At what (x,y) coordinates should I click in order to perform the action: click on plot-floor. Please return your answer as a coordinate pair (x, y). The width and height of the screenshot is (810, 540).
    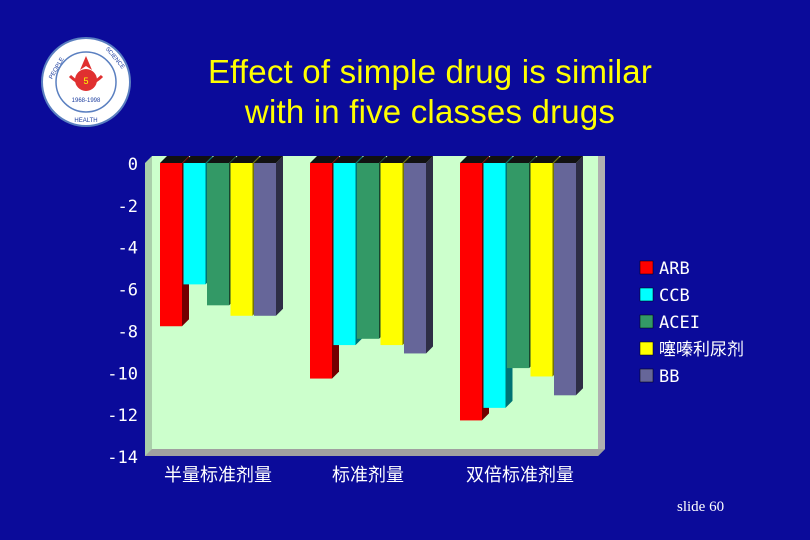
    Looking at the image, I should click on (375, 452).